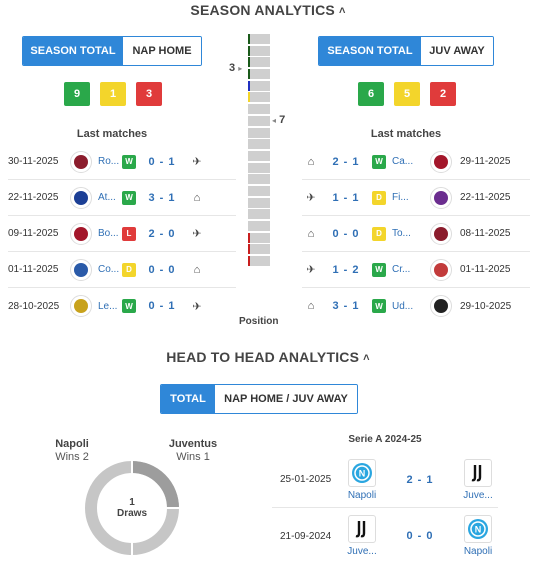  What do you see at coordinates (346, 269) in the screenshot?
I see `match-score: 1 - 2` at bounding box center [346, 269].